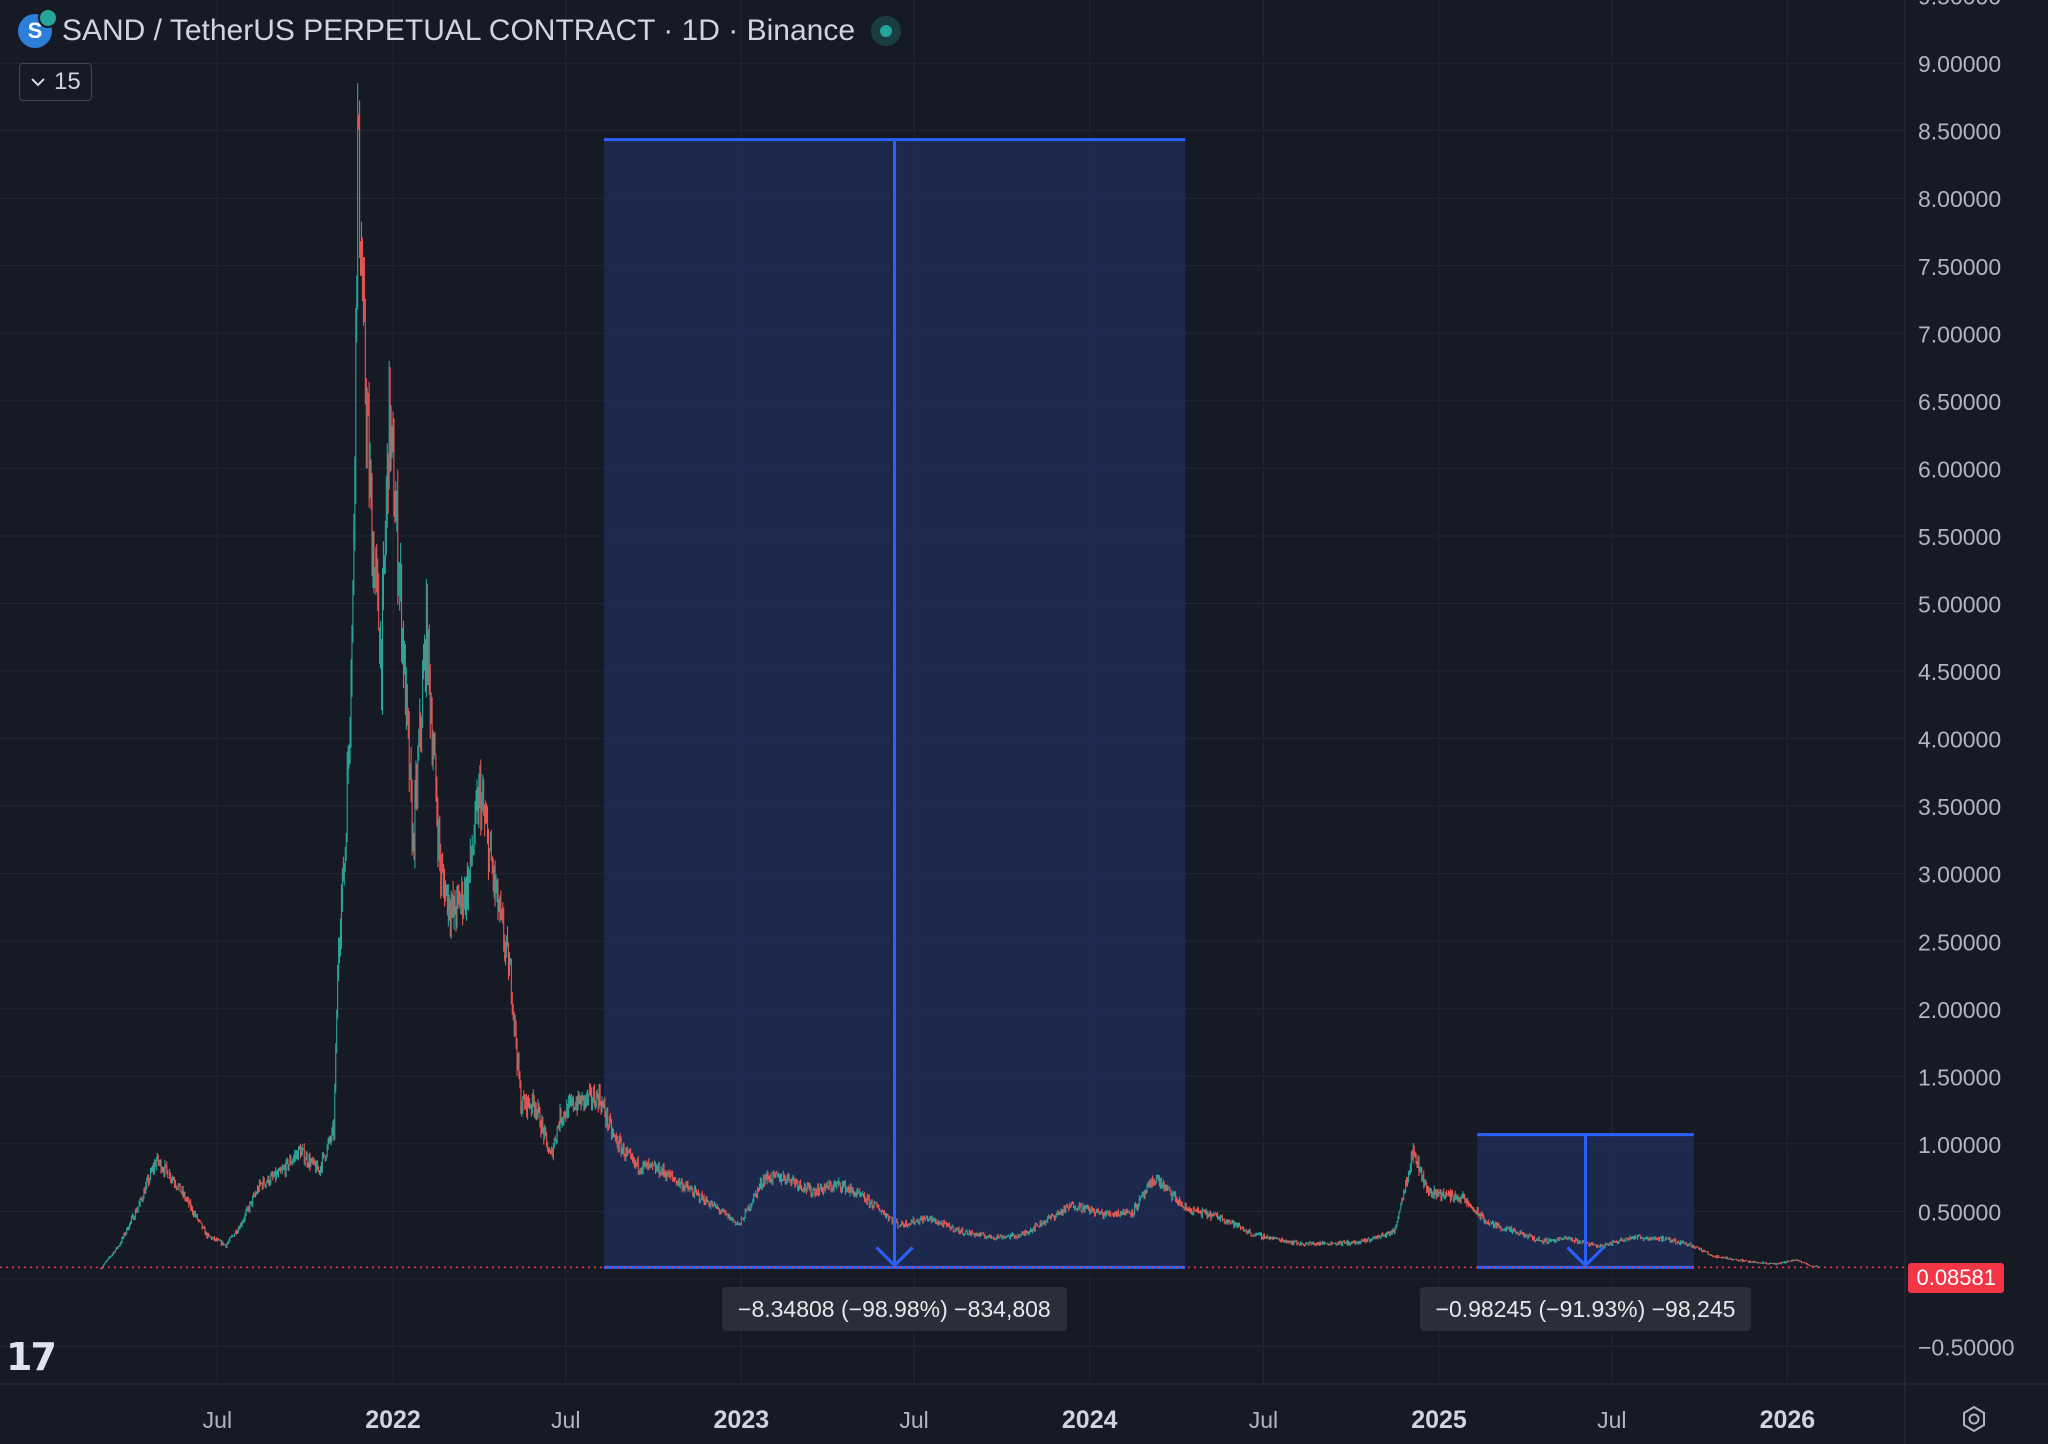 Image resolution: width=2048 pixels, height=1444 pixels. I want to click on gear-icon, so click(1974, 1419).